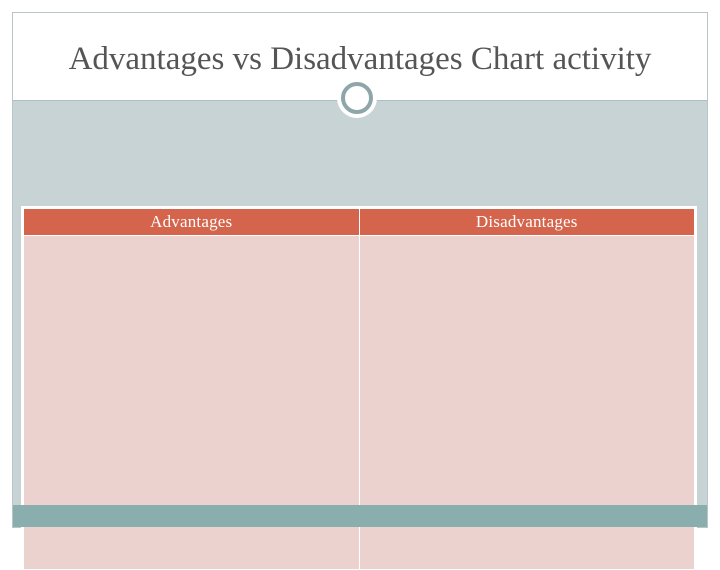 The height and width of the screenshot is (570, 720). I want to click on column-header-disadvantages: Disadvantages, so click(526, 222).